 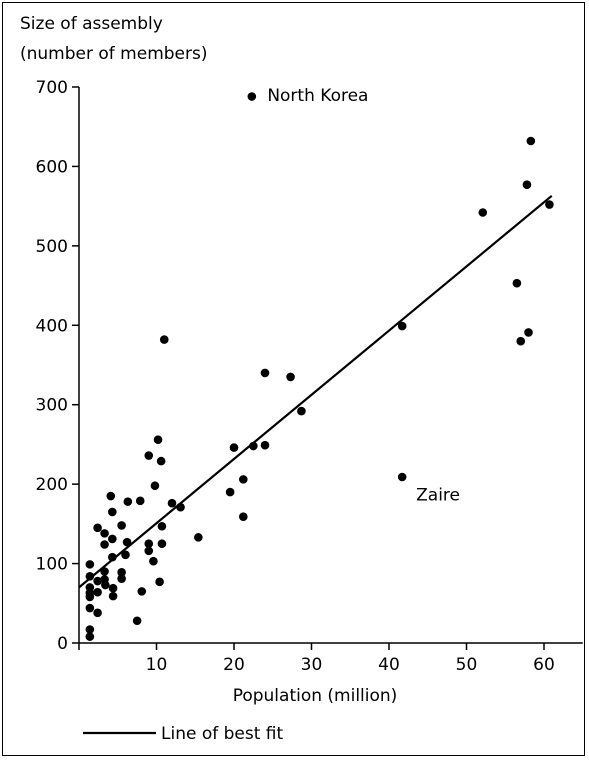 What do you see at coordinates (389, 665) in the screenshot?
I see `x-tick-label: 40` at bounding box center [389, 665].